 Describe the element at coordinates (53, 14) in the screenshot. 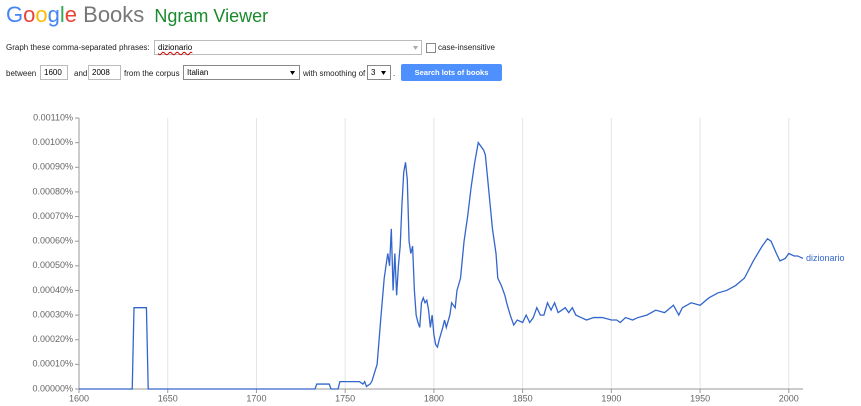

I see `brand-letter: g` at that location.